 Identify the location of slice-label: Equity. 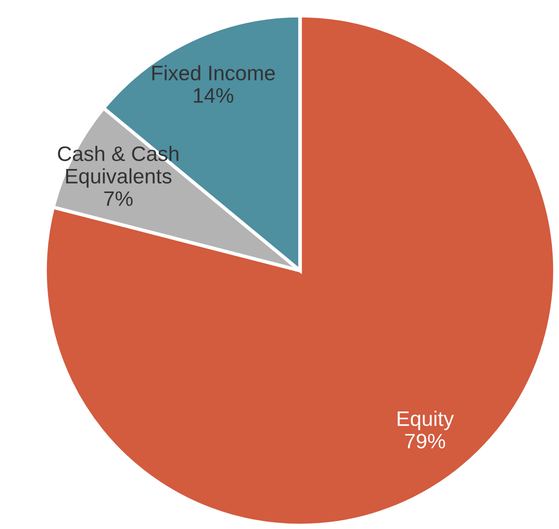
(426, 420).